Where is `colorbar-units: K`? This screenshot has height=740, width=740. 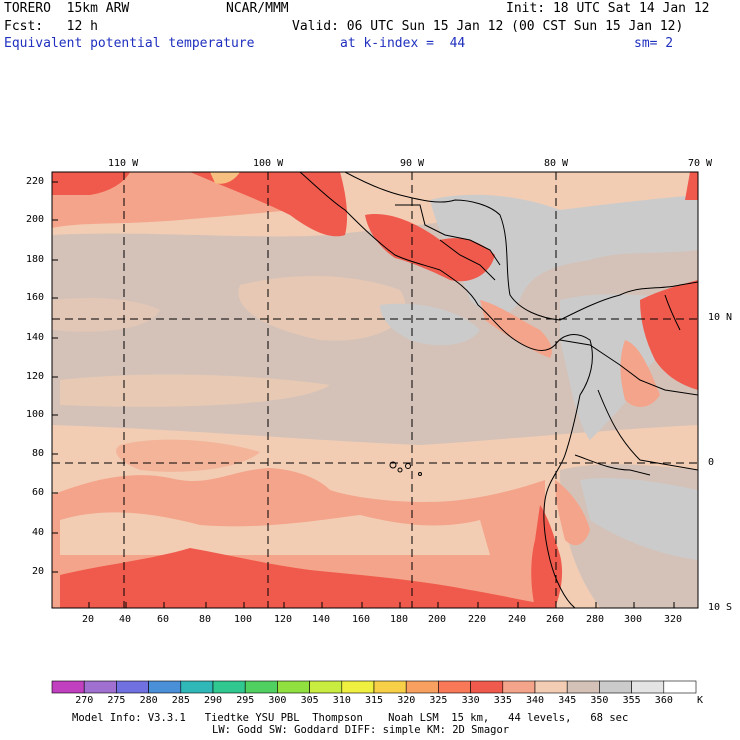
colorbar-units: K is located at coordinates (700, 700).